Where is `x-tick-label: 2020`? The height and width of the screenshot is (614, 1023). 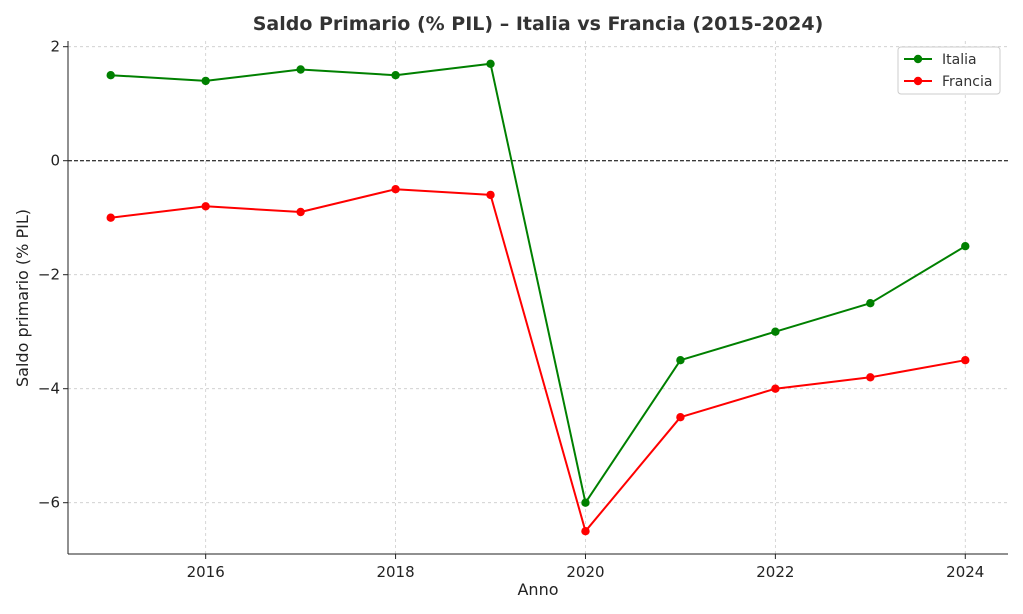
x-tick-label: 2020 is located at coordinates (585, 572).